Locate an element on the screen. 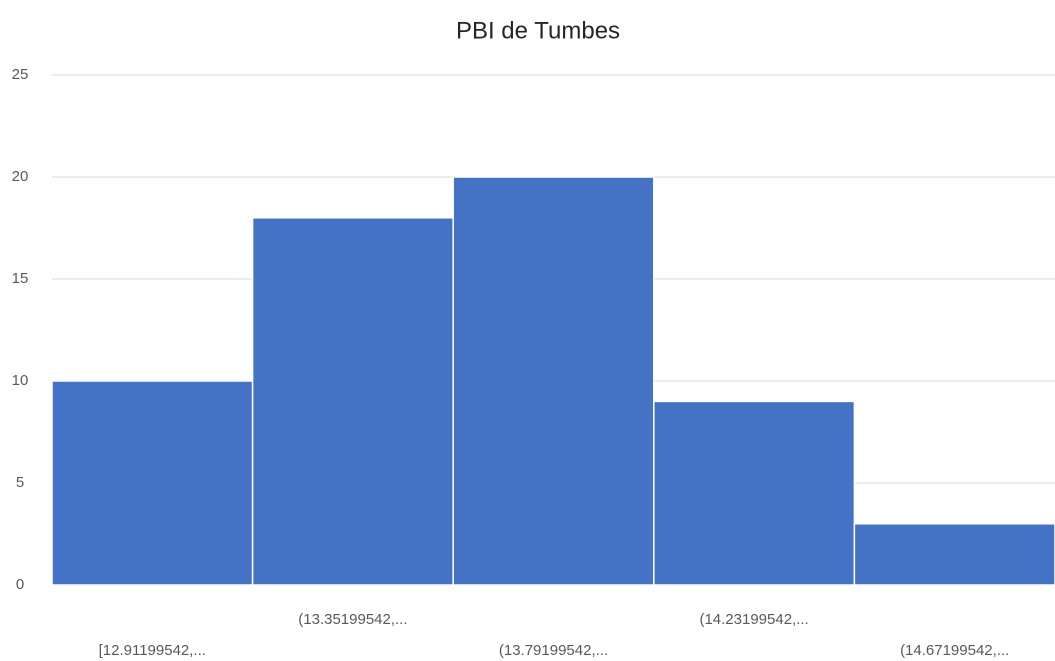 This screenshot has height=661, width=1055. y-tick-label: 0 is located at coordinates (20, 584).